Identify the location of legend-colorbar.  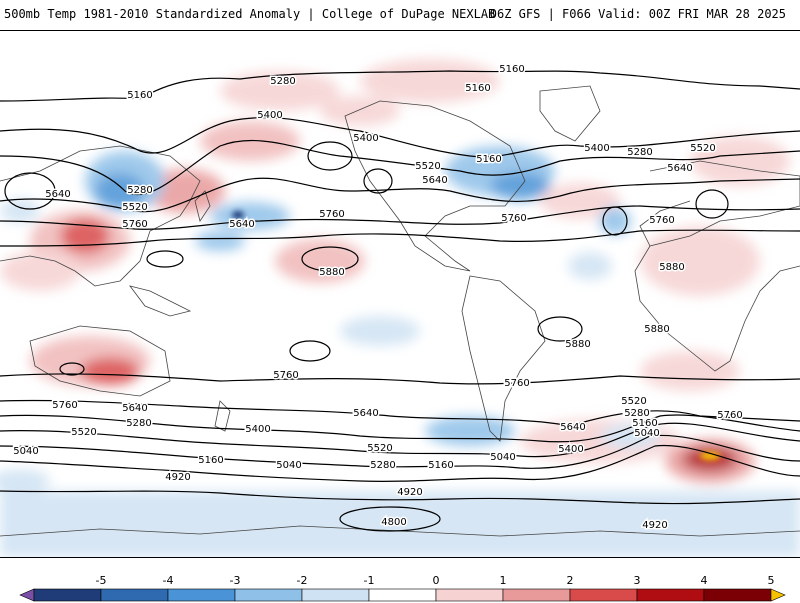
(402, 595).